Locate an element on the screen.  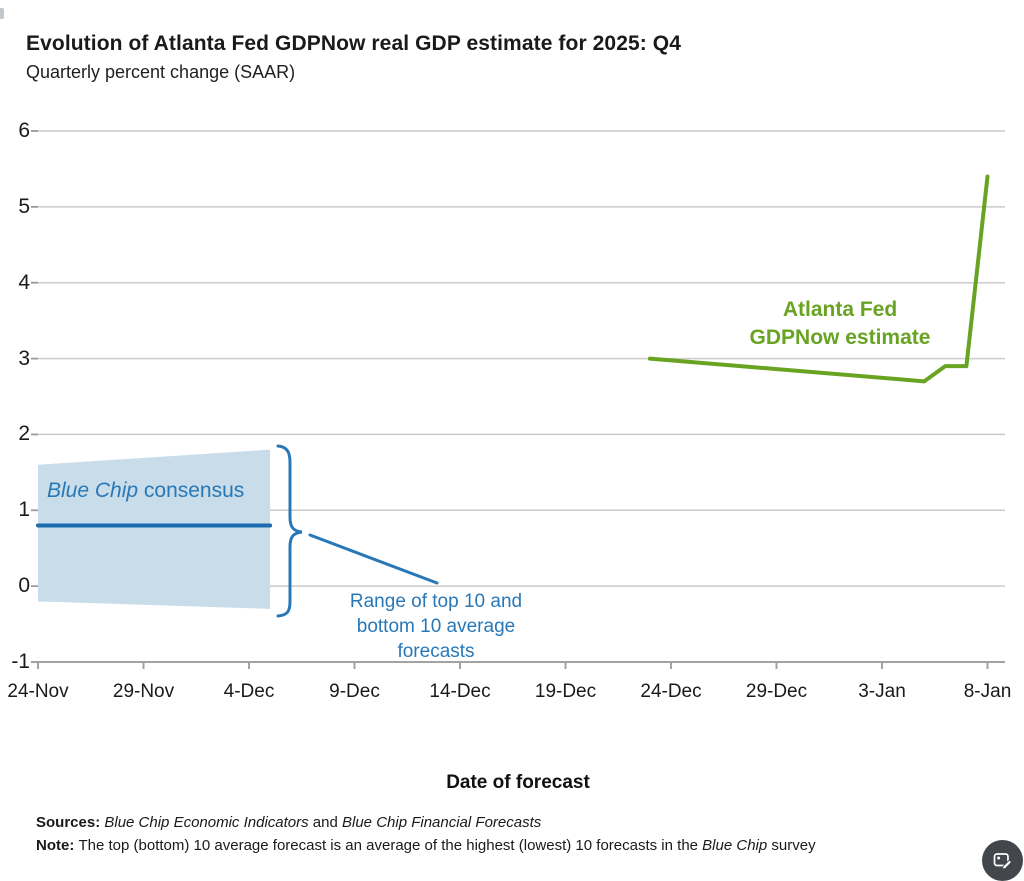
y-tick-label: 1 is located at coordinates (24, 510).